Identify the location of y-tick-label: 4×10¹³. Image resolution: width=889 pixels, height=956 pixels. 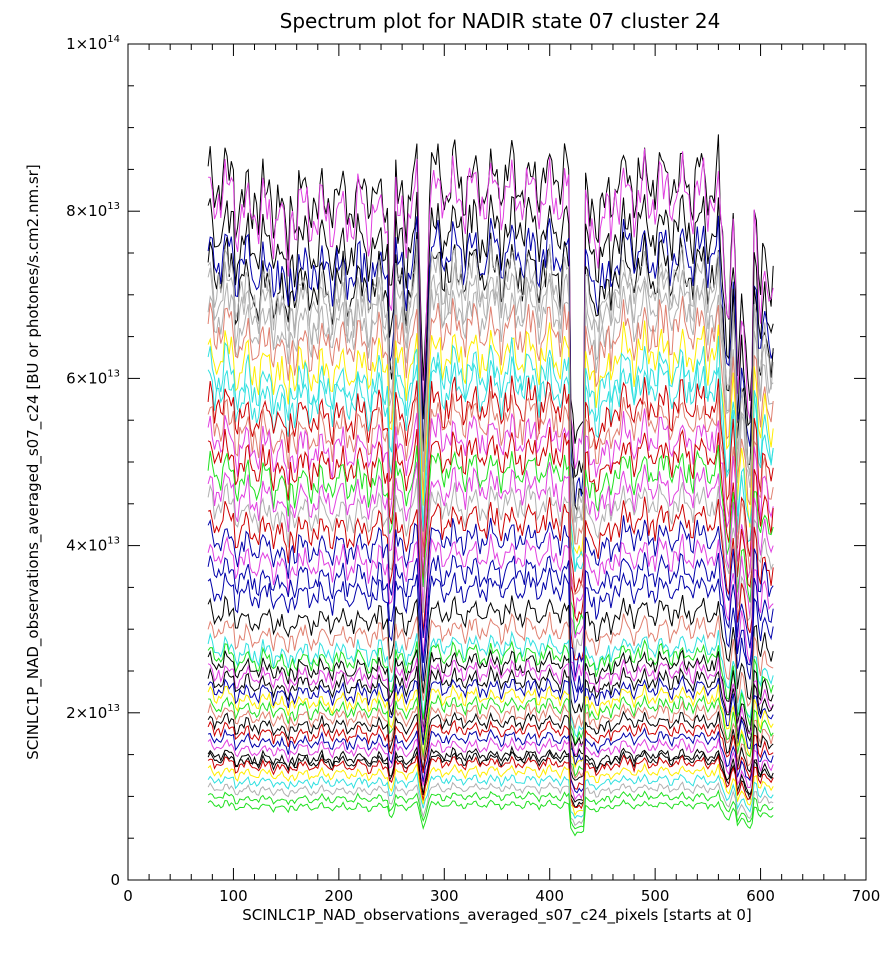
(93, 545).